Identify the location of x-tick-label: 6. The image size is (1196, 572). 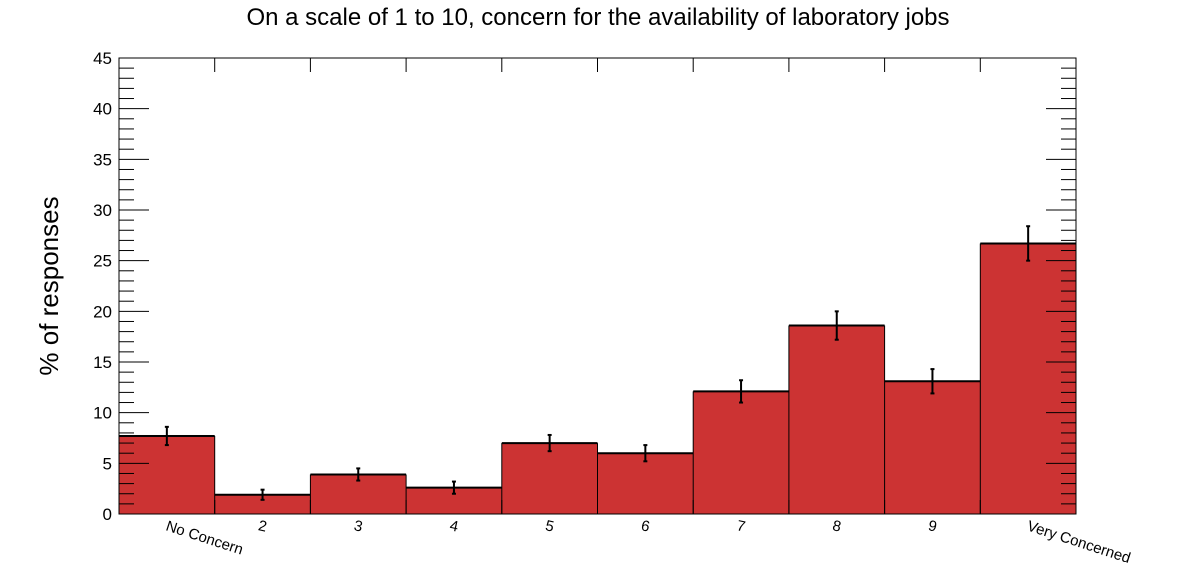
(646, 526).